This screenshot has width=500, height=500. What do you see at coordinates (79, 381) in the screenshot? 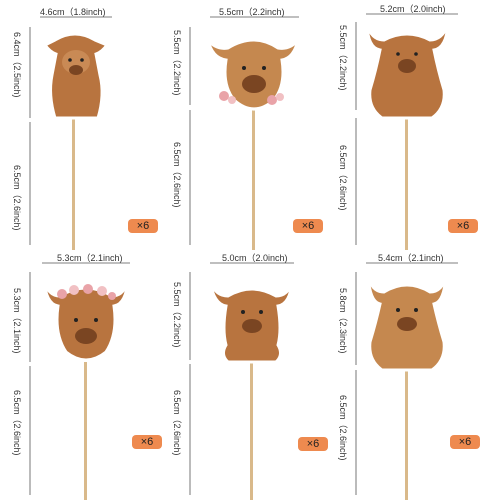
I see `highland-cow-head-flower-crown-icon` at bounding box center [79, 381].